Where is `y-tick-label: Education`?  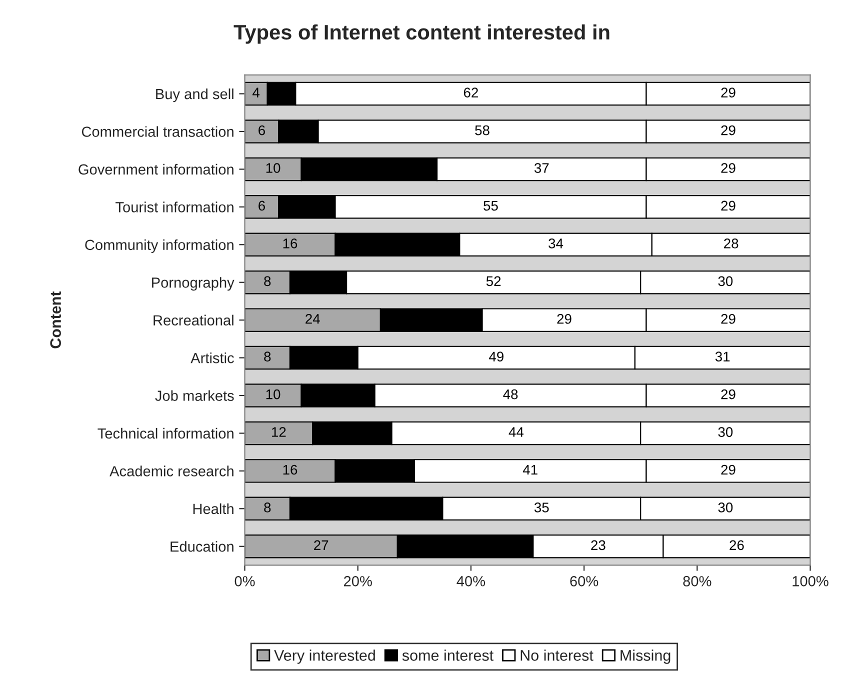
y-tick-label: Education is located at coordinates (202, 546).